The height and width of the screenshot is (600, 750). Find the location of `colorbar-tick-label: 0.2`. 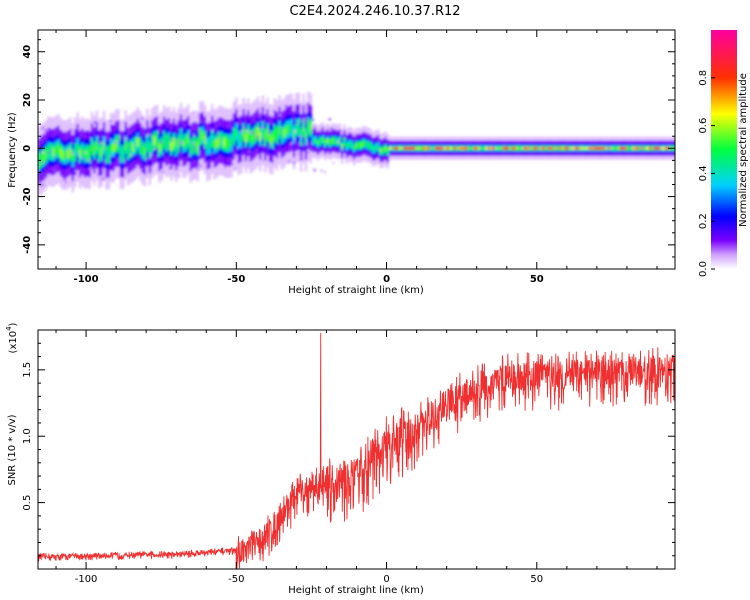

colorbar-tick-label: 0.2 is located at coordinates (703, 221).